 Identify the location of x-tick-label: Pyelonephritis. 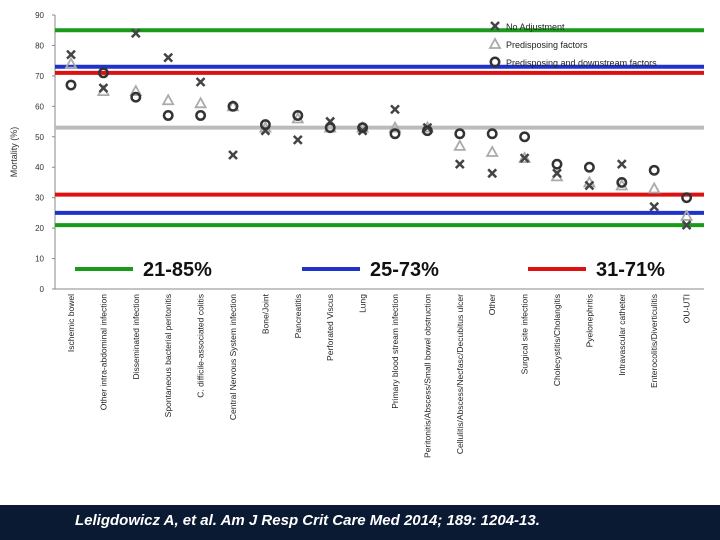
(589, 320).